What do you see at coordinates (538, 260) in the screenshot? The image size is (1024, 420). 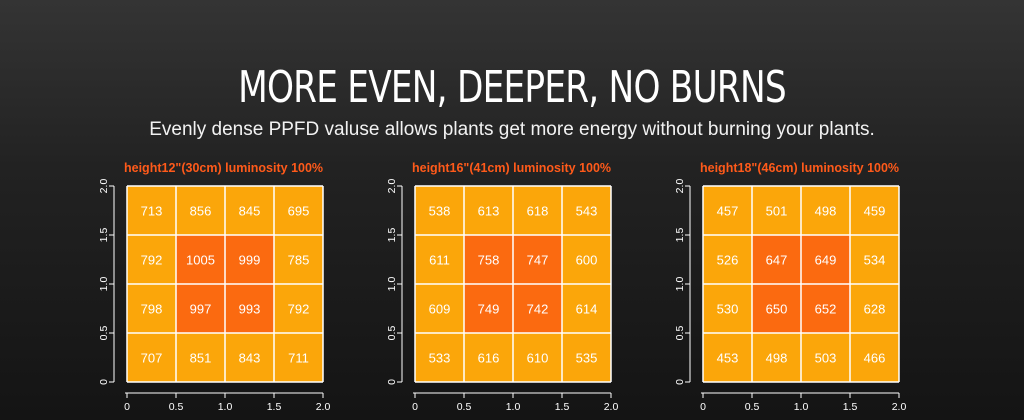 I see `cell-value: 747` at bounding box center [538, 260].